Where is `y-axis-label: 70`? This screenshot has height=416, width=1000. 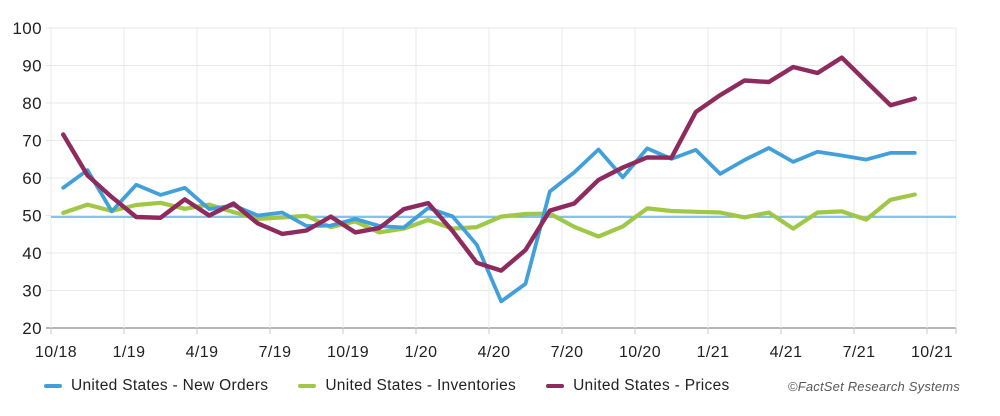
y-axis-label: 70 is located at coordinates (32, 141).